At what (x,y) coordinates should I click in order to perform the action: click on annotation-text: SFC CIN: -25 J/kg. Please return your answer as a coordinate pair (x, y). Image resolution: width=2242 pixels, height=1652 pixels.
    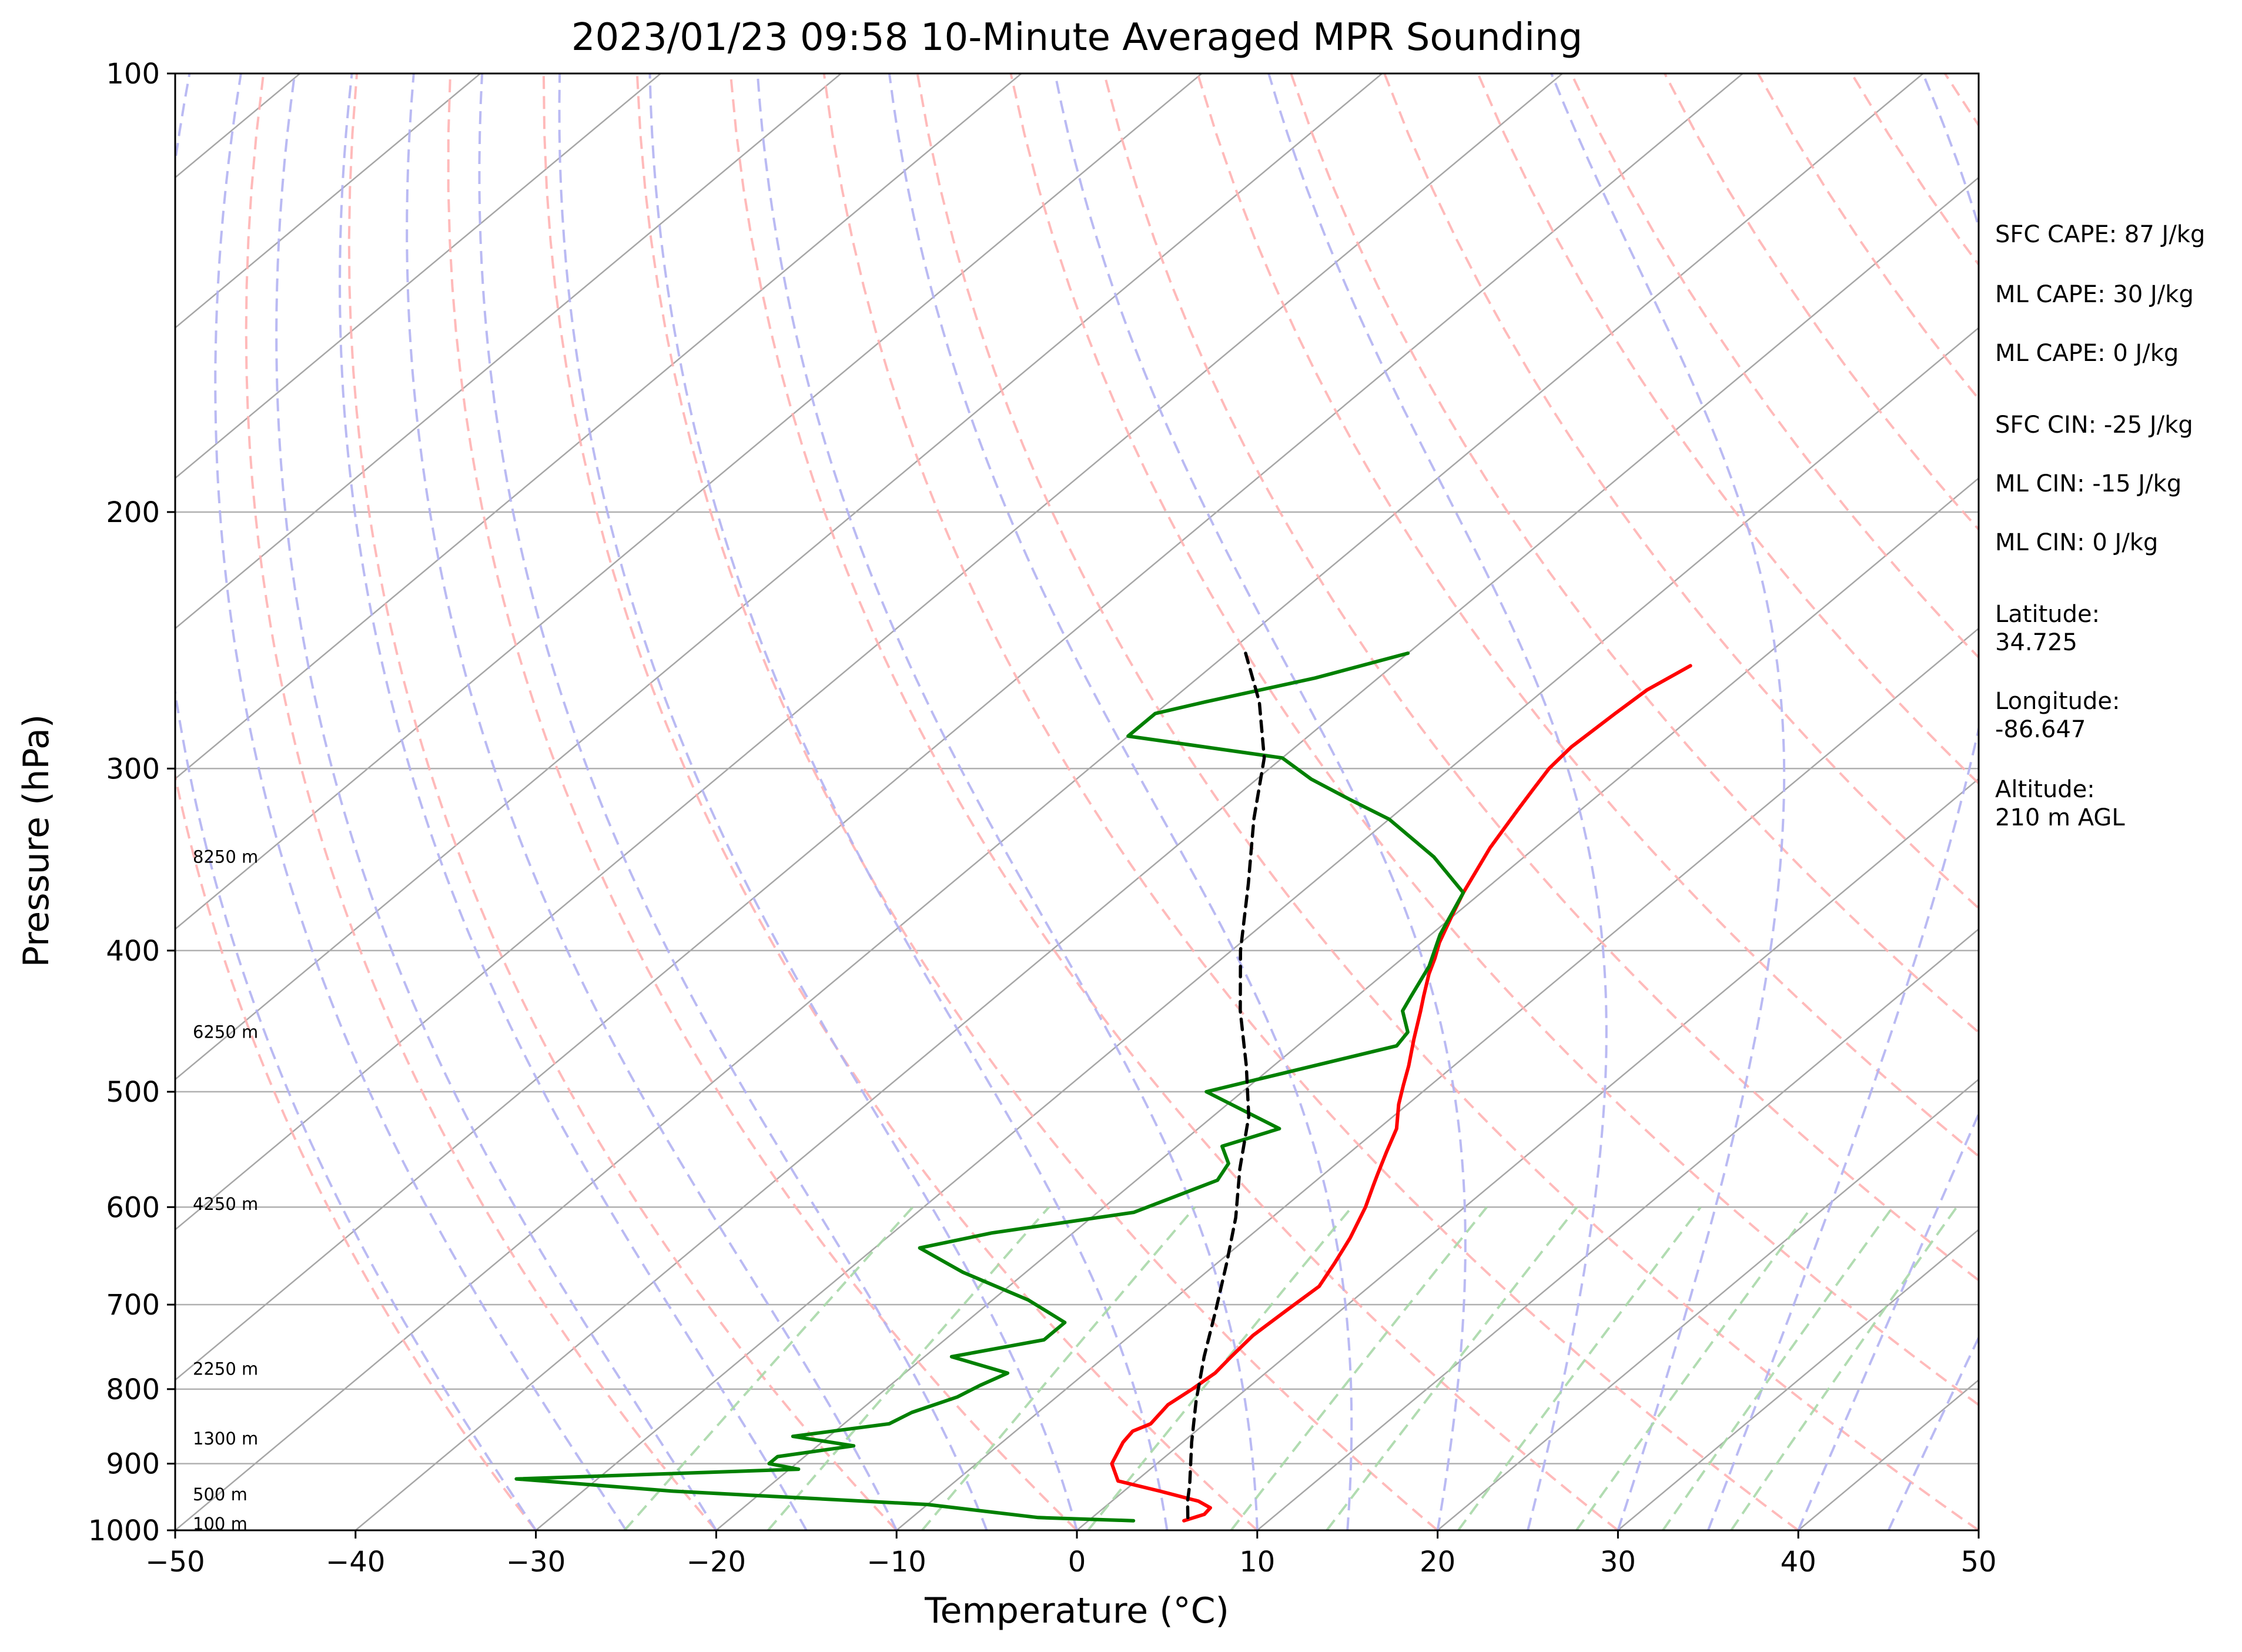
    Looking at the image, I should click on (2094, 425).